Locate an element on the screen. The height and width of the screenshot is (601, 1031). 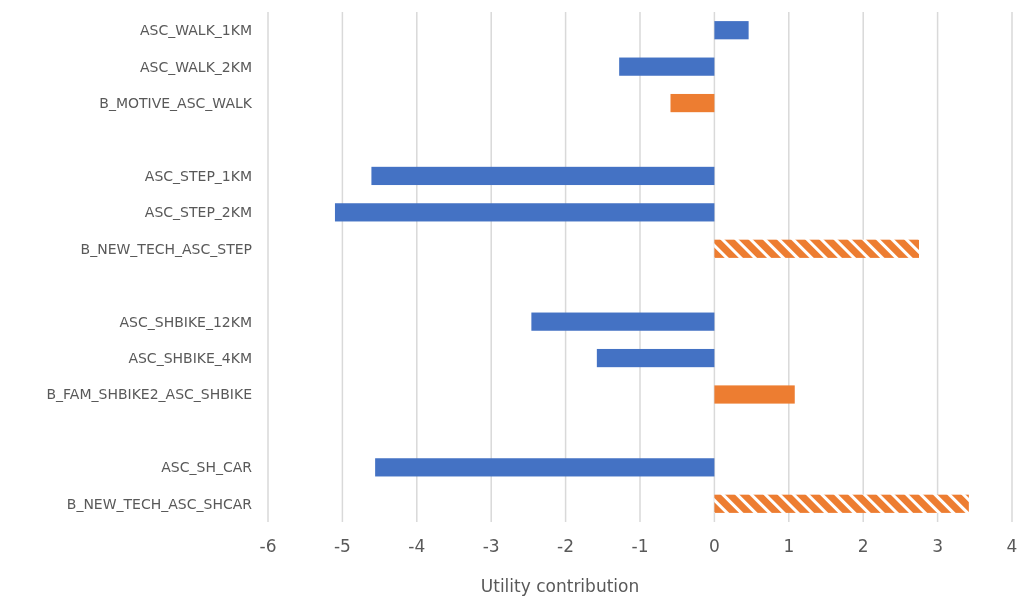
y-tick-label: ASC_WALK_2KM is located at coordinates (195, 66).